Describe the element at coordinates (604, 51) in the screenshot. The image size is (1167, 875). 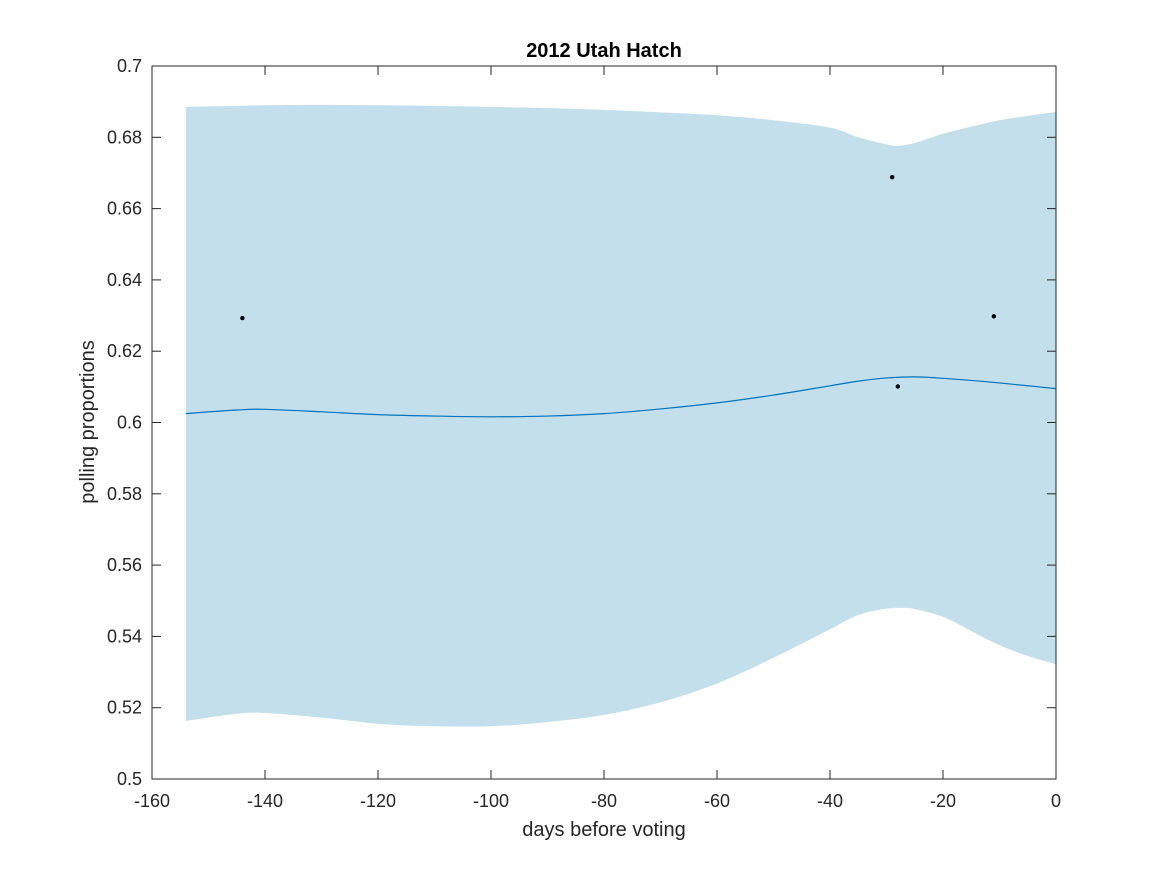
I see `chart-title: 2012 Utah Hatch` at that location.